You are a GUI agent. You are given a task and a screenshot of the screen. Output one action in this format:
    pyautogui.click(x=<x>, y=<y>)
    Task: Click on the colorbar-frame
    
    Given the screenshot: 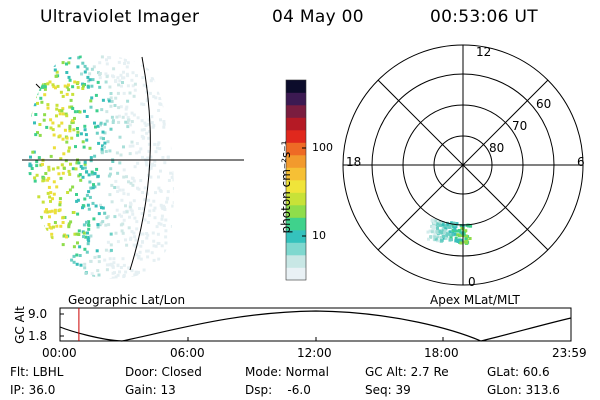 What is the action you would take?
    pyautogui.click(x=296, y=180)
    